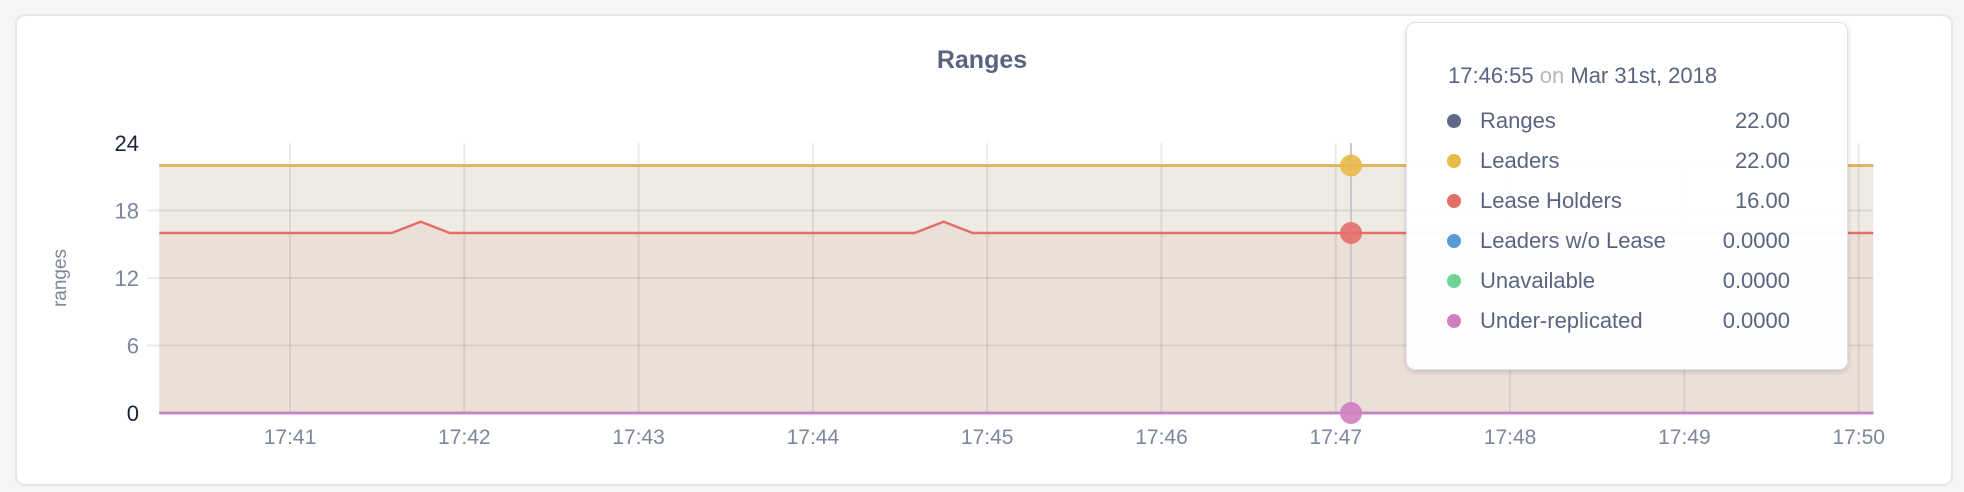 The image size is (1964, 492). What do you see at coordinates (133, 413) in the screenshot?
I see `y-tick-label: 0` at bounding box center [133, 413].